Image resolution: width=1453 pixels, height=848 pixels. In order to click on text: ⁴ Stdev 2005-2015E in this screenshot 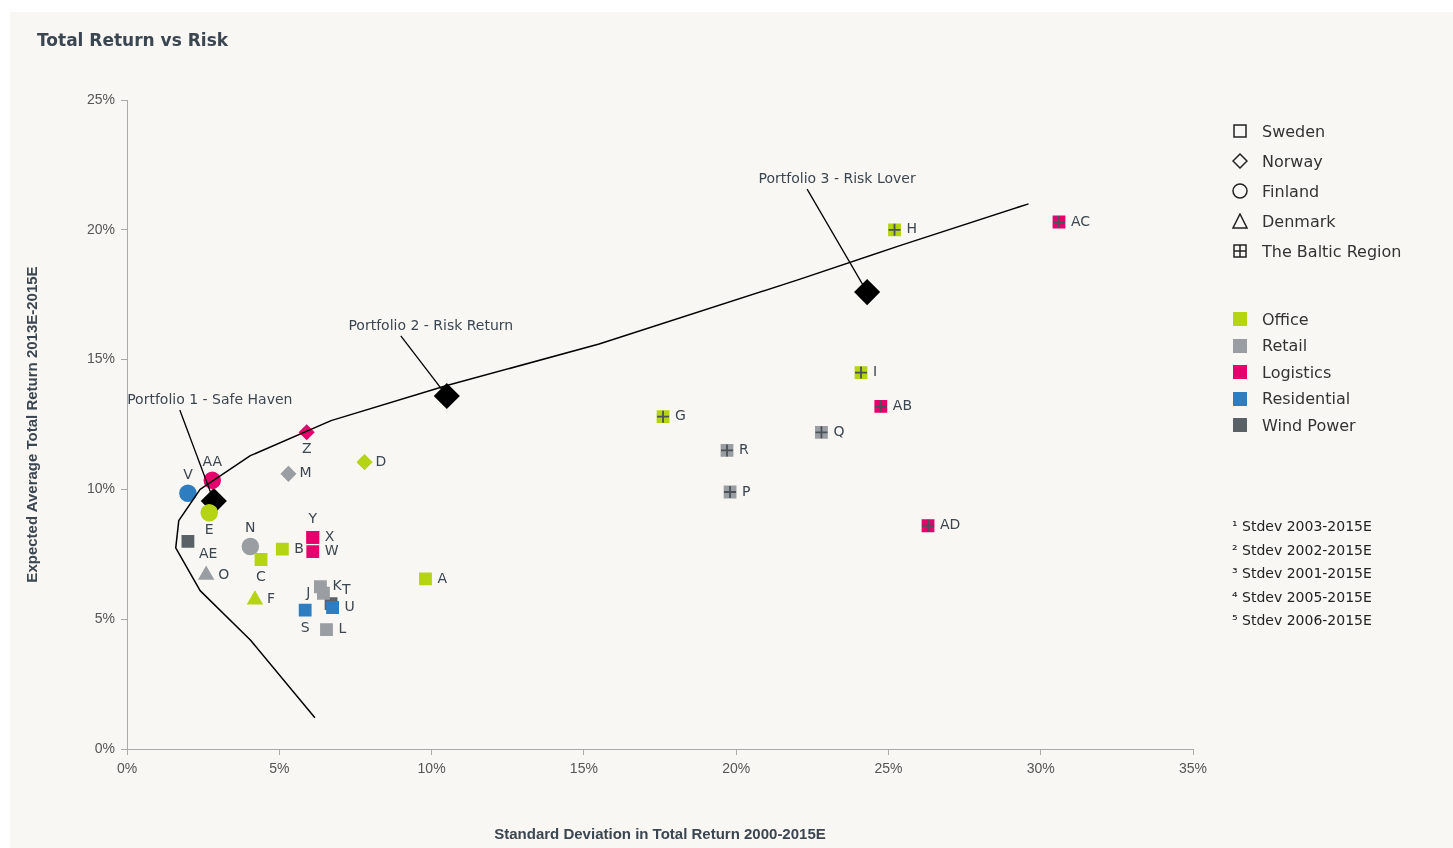, I will do `click(1302, 597)`.